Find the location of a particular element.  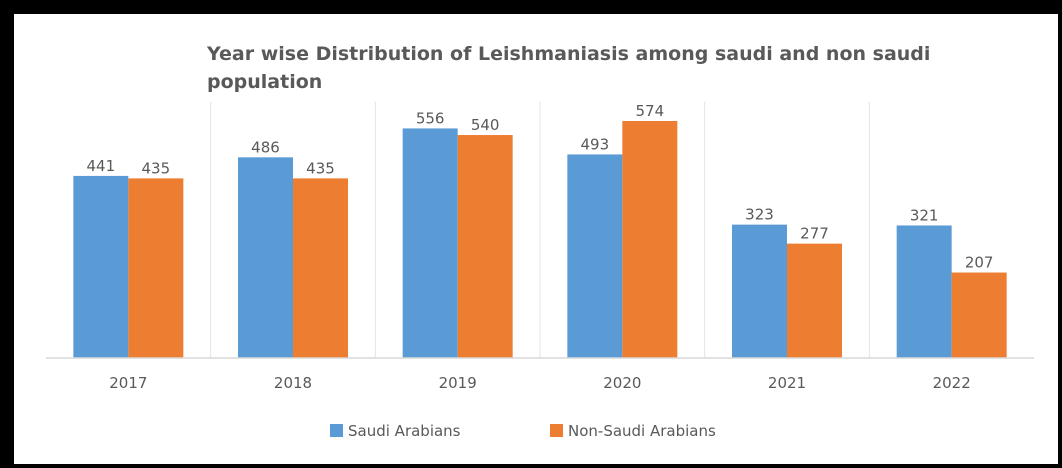

data-label-non-saudi-2022: 207 is located at coordinates (979, 263).